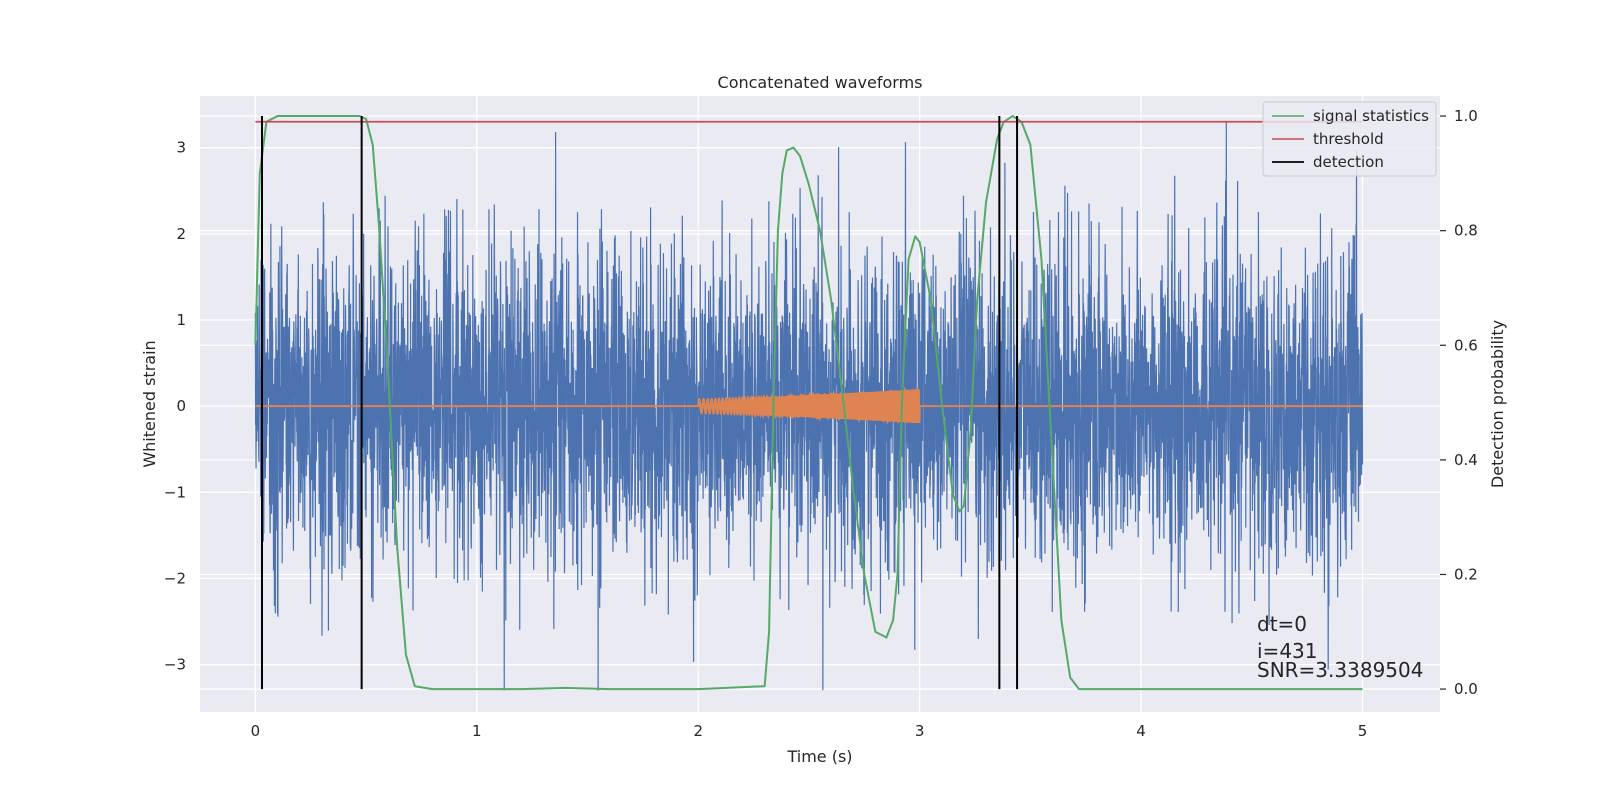 This screenshot has height=804, width=1600. What do you see at coordinates (1340, 670) in the screenshot?
I see `annotation-snr: SNR=3.3389504` at bounding box center [1340, 670].